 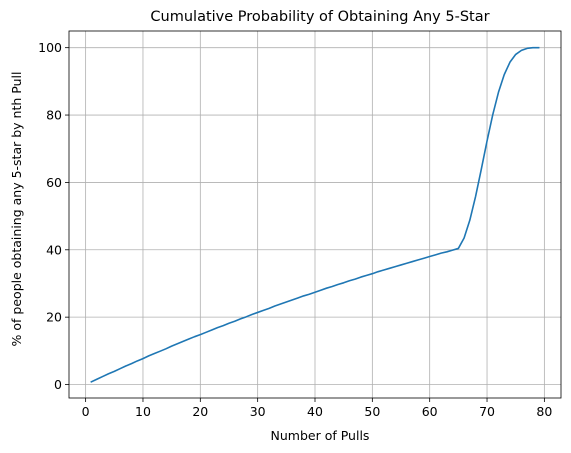 I want to click on y-tick-label: 20, so click(x=54, y=317).